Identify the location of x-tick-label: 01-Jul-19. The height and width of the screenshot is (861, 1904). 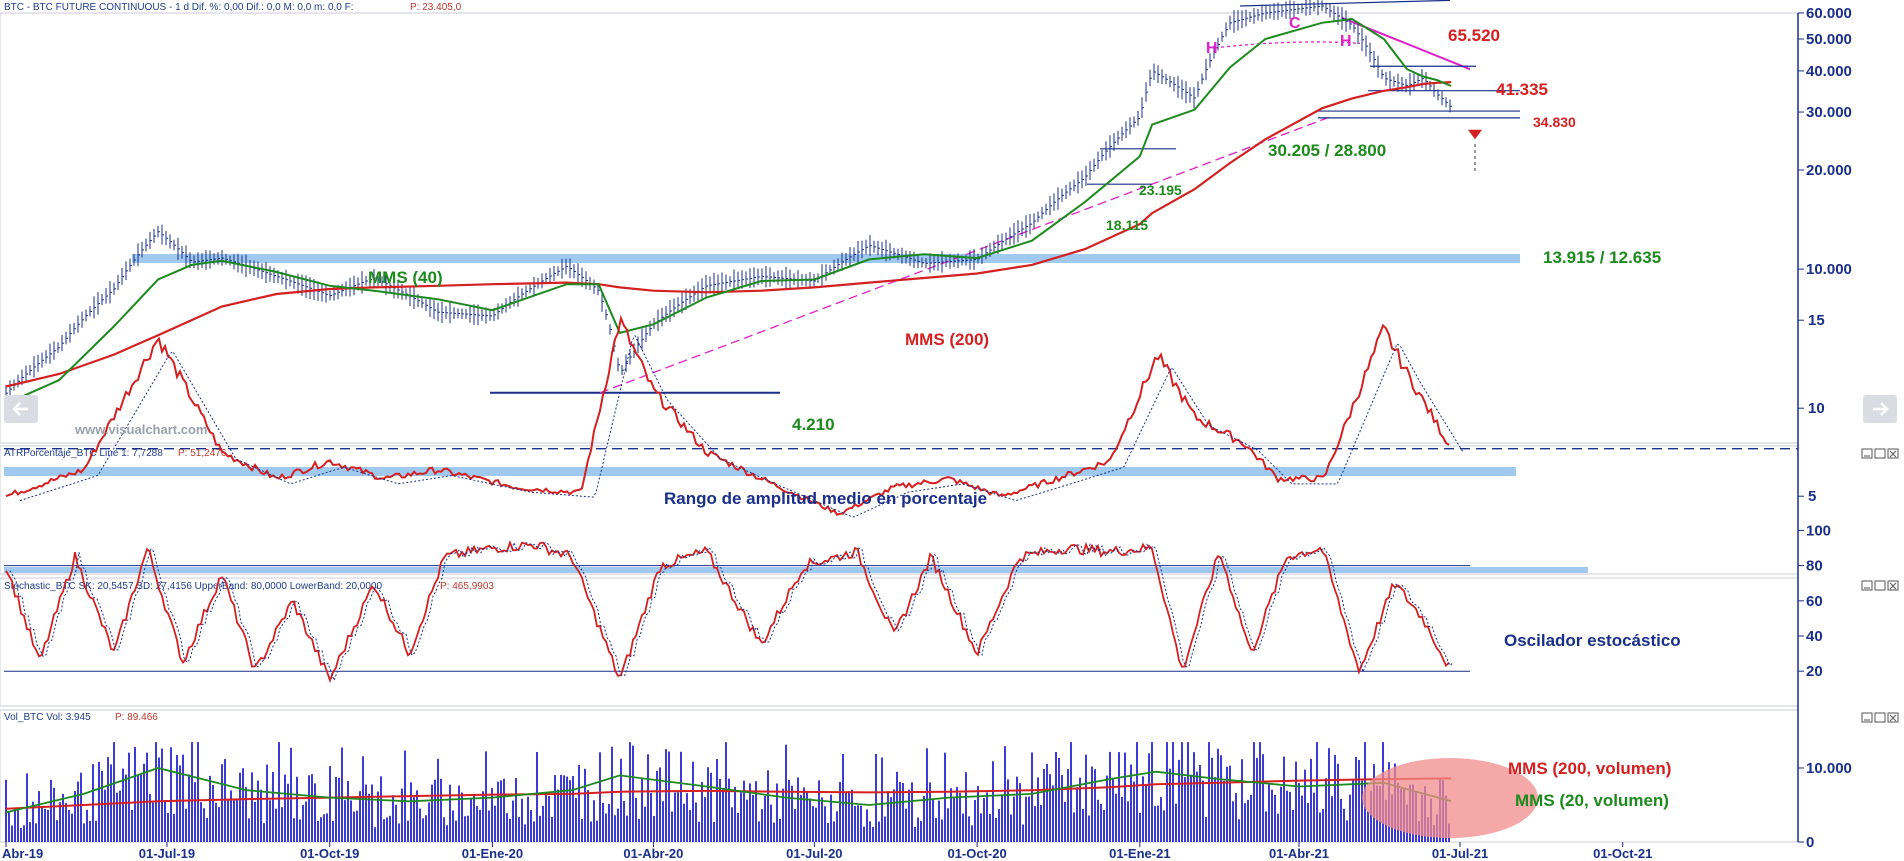
(167, 853).